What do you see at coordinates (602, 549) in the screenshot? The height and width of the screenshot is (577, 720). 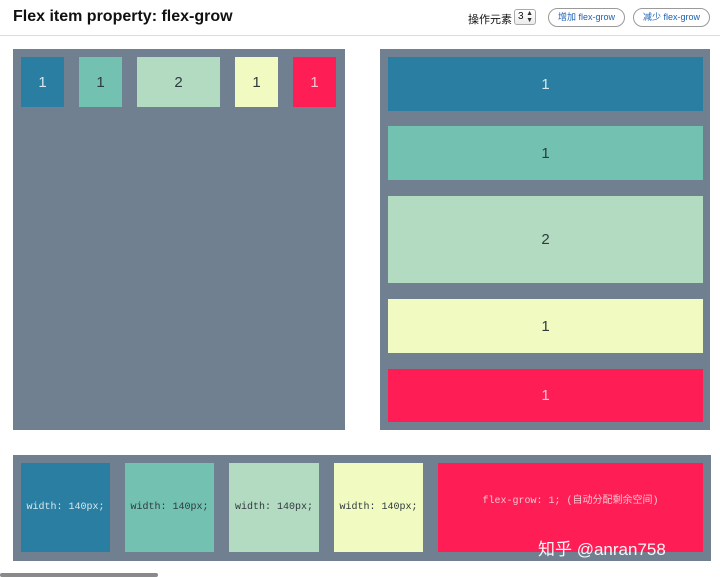 I see `watermark: 知乎 @anran758` at bounding box center [602, 549].